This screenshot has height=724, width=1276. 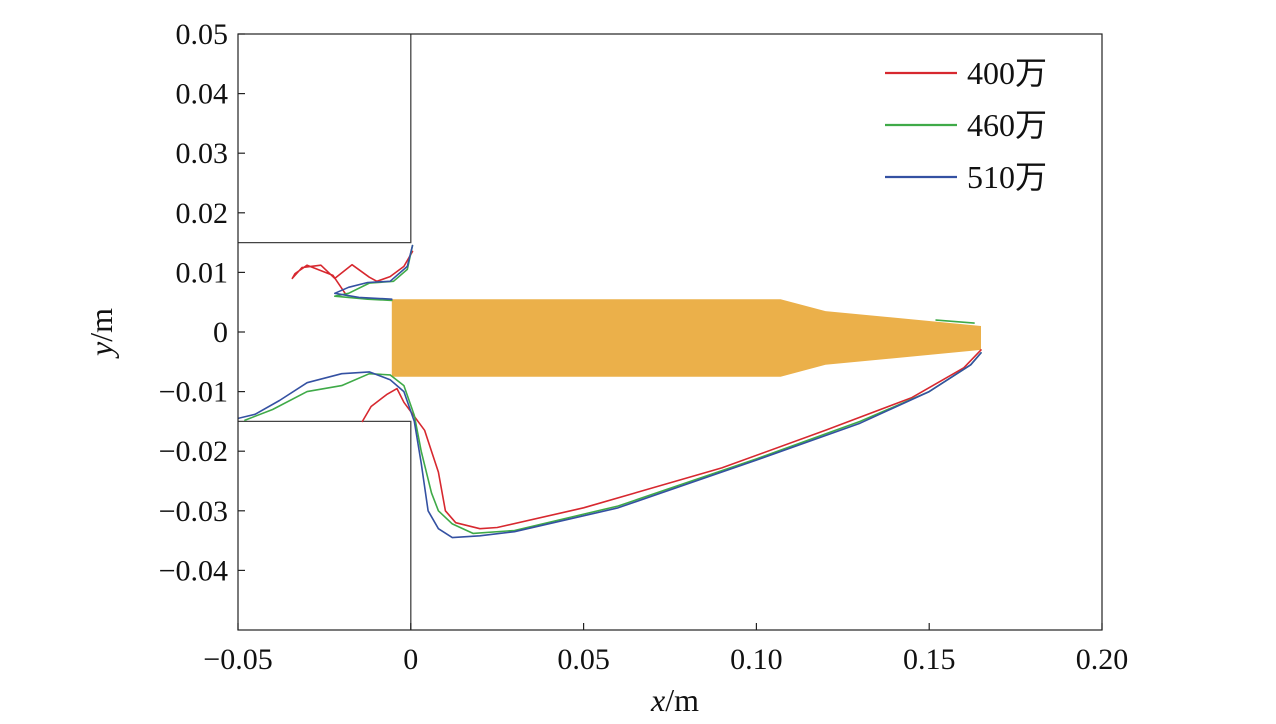 I want to click on x-tick-label: 0.10, so click(x=756, y=659).